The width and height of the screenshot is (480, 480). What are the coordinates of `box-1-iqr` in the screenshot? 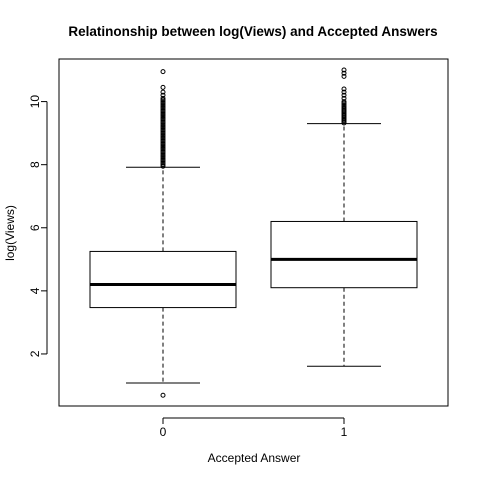 It's located at (344, 254).